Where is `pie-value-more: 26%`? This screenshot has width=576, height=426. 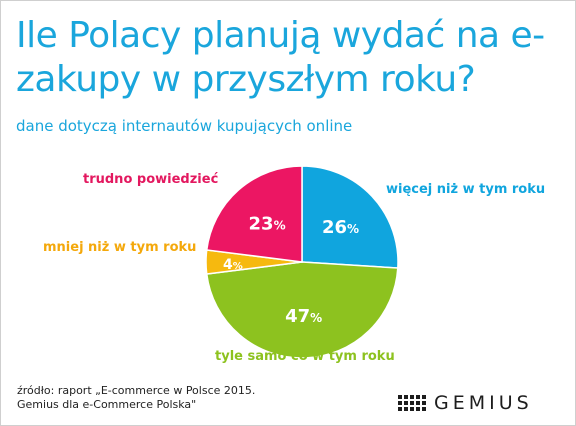 pie-value-more: 26% is located at coordinates (340, 227).